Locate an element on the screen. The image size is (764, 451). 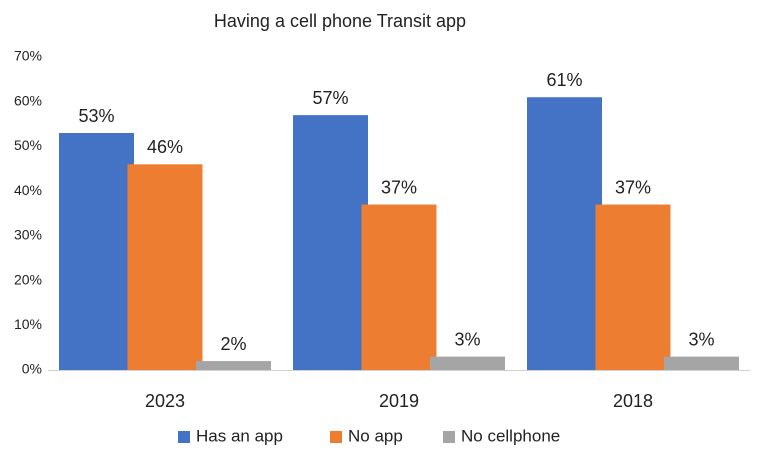
x-tick-label: 2018 is located at coordinates (633, 401).